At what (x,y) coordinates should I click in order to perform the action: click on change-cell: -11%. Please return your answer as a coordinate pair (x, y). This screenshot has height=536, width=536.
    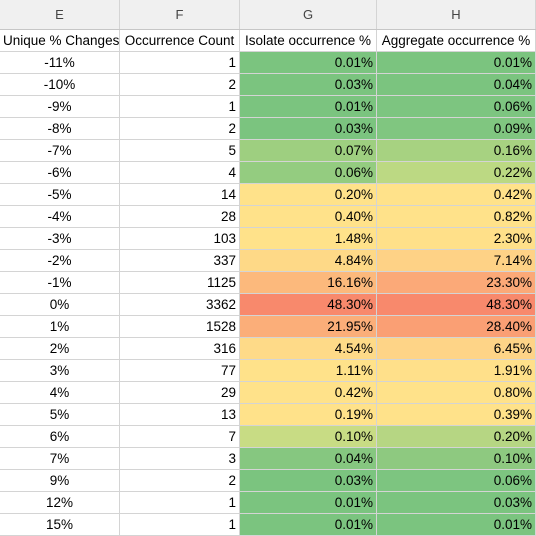
    Looking at the image, I should click on (60, 63).